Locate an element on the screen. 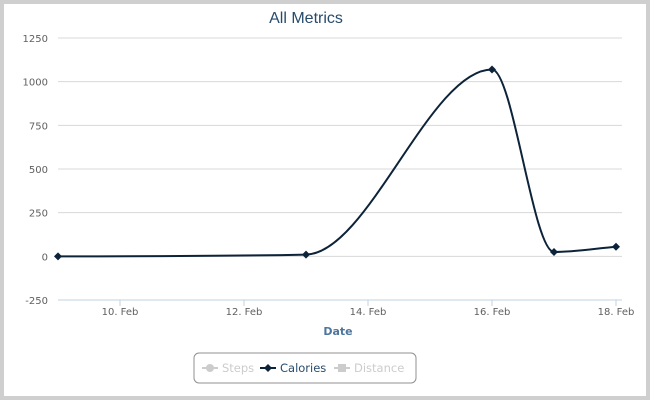 This screenshot has width=650, height=400. legend-item-steps: Steps is located at coordinates (228, 368).